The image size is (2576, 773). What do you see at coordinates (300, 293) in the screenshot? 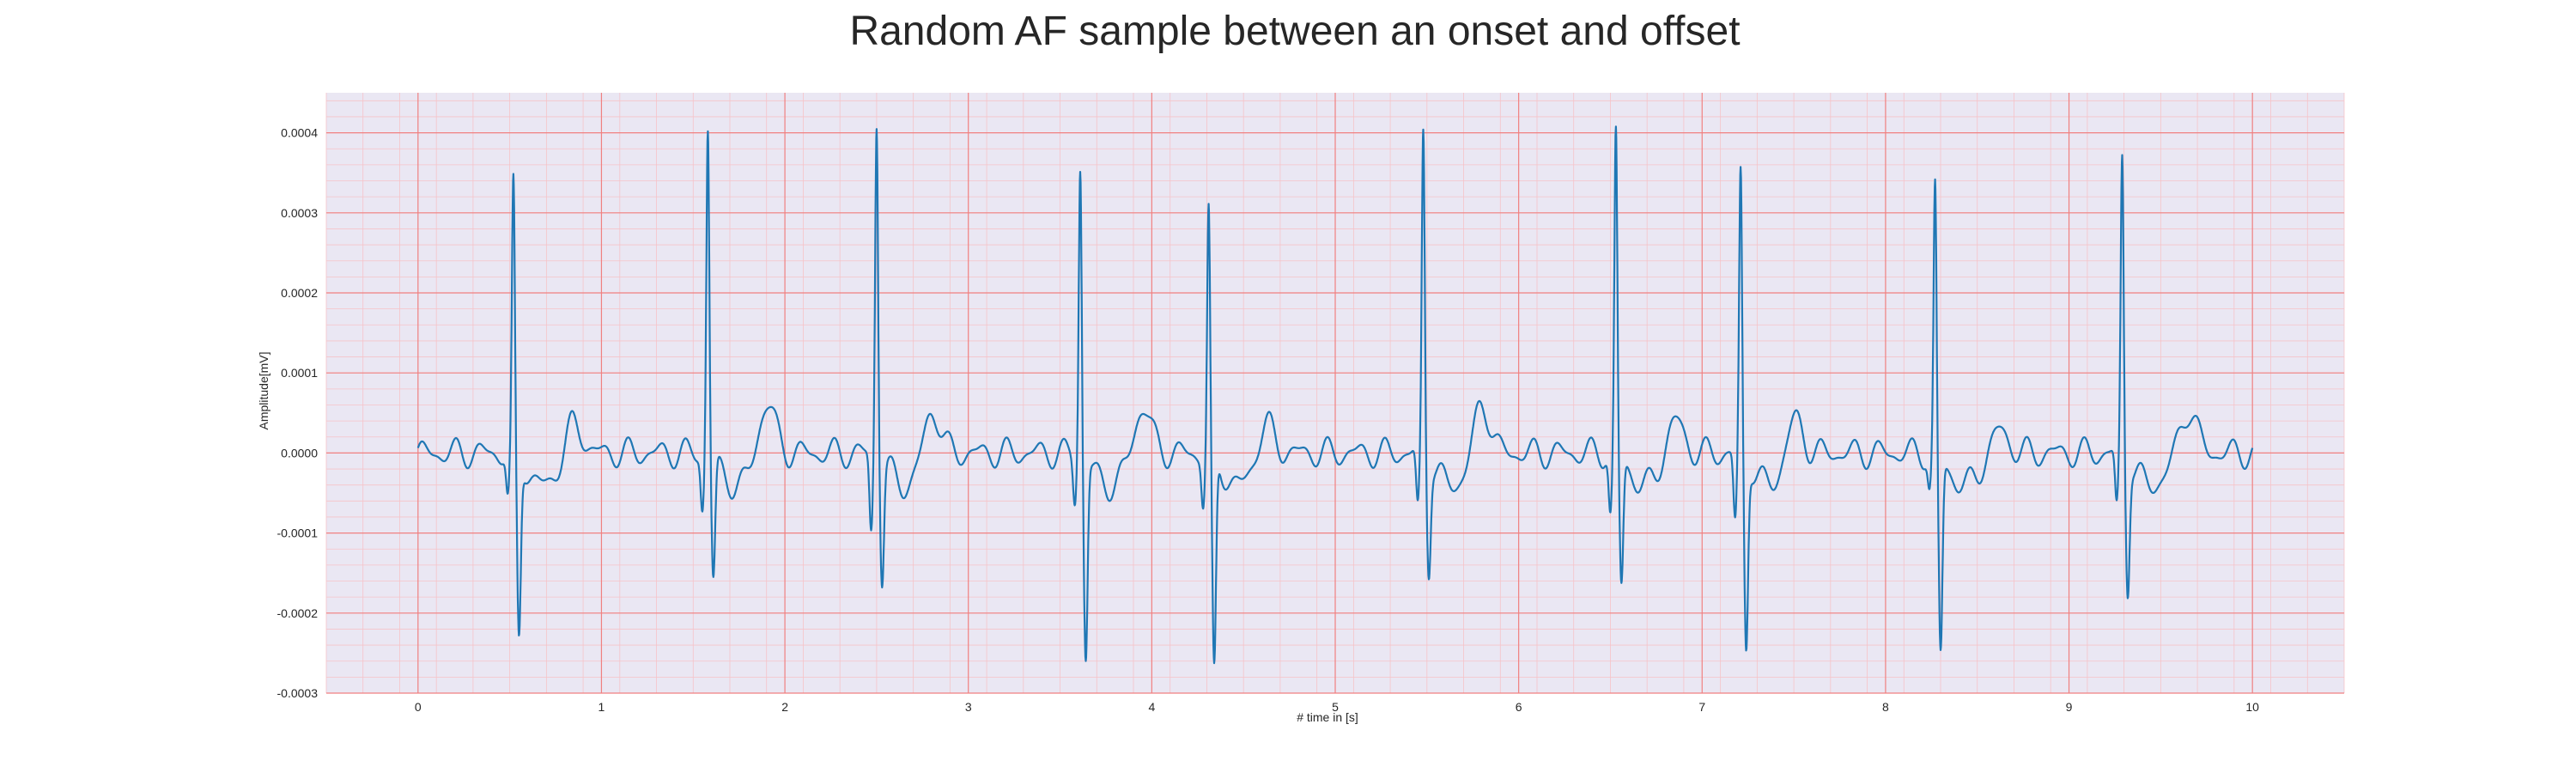
I see `y-tick-label: 0.0002` at bounding box center [300, 293].